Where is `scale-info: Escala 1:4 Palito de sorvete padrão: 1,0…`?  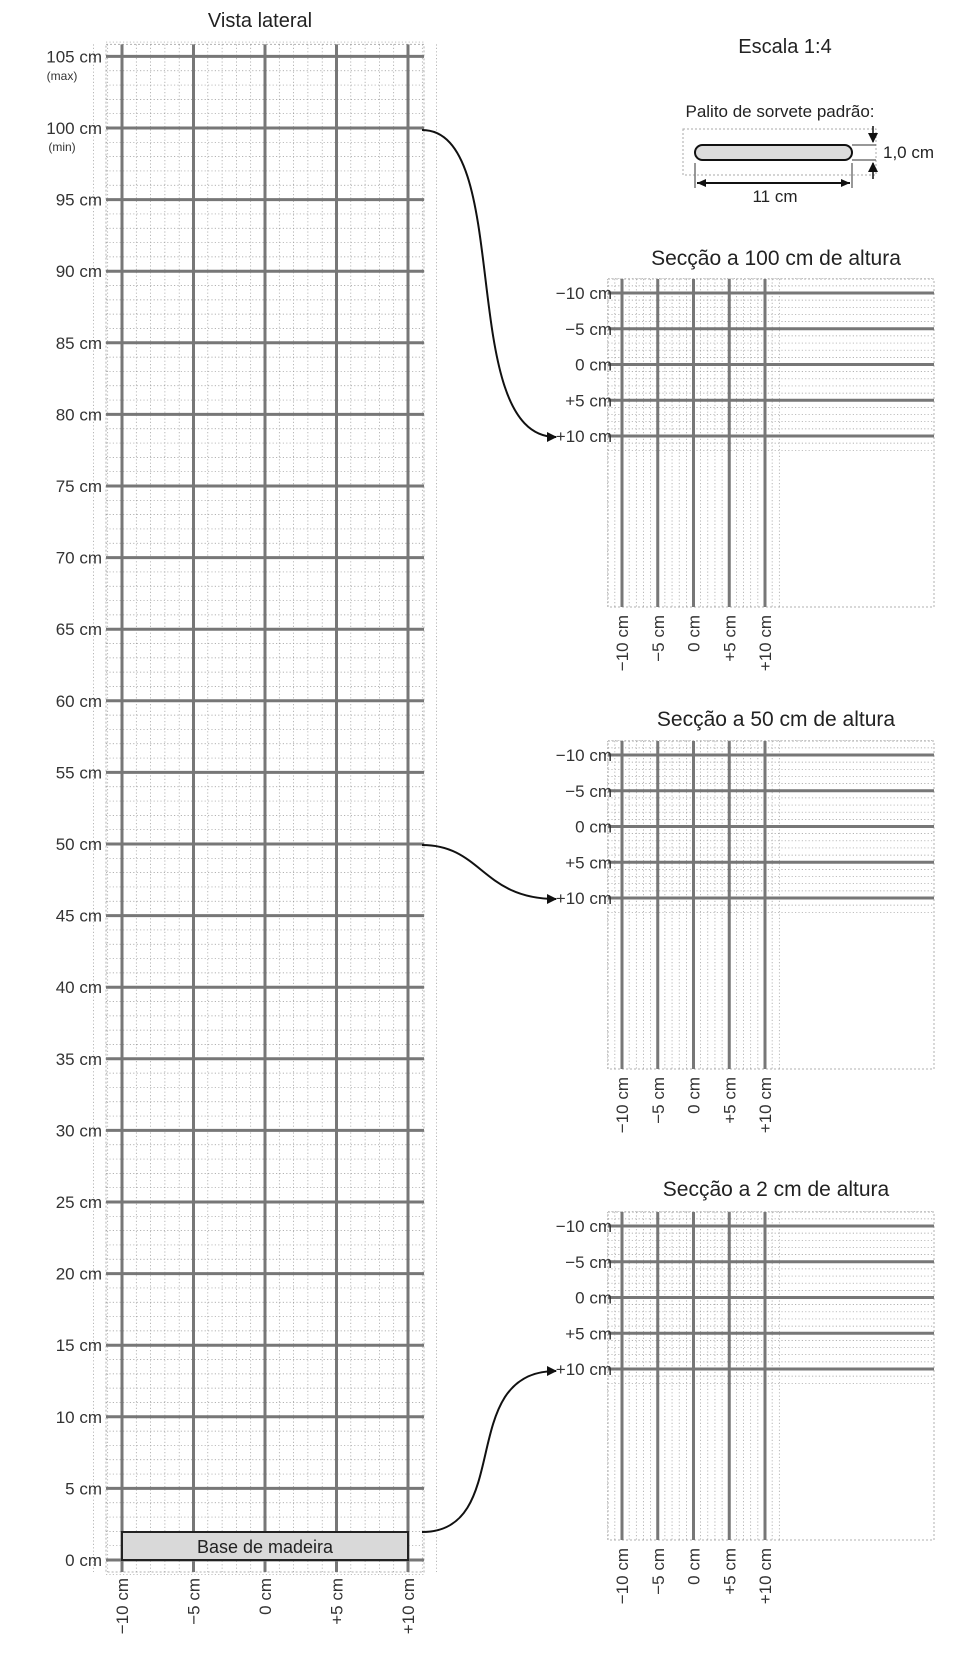
scale-info: Escala 1:4 Palito de sorvete padrão: 1,0… is located at coordinates (808, 121).